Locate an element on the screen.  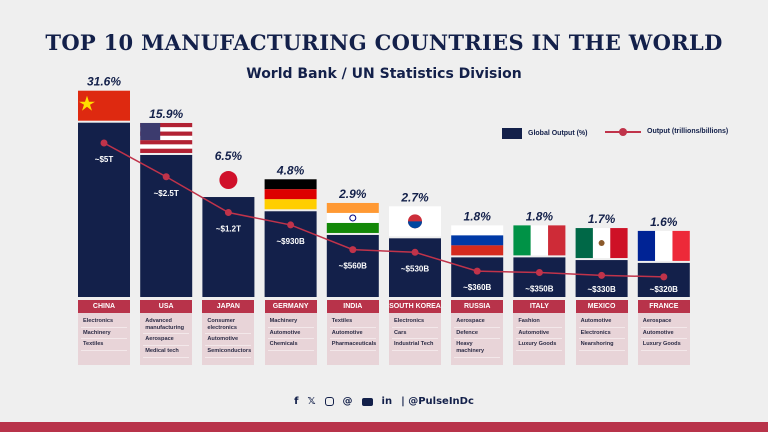
social-handle: | @PulseInDc is located at coordinates (437, 401).